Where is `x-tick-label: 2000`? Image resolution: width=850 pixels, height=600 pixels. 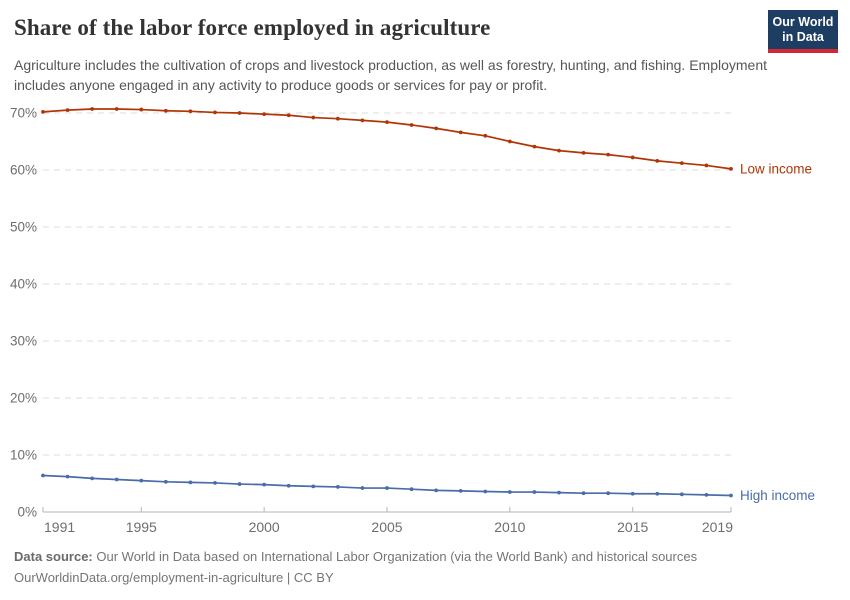
x-tick-label: 2000 is located at coordinates (264, 527).